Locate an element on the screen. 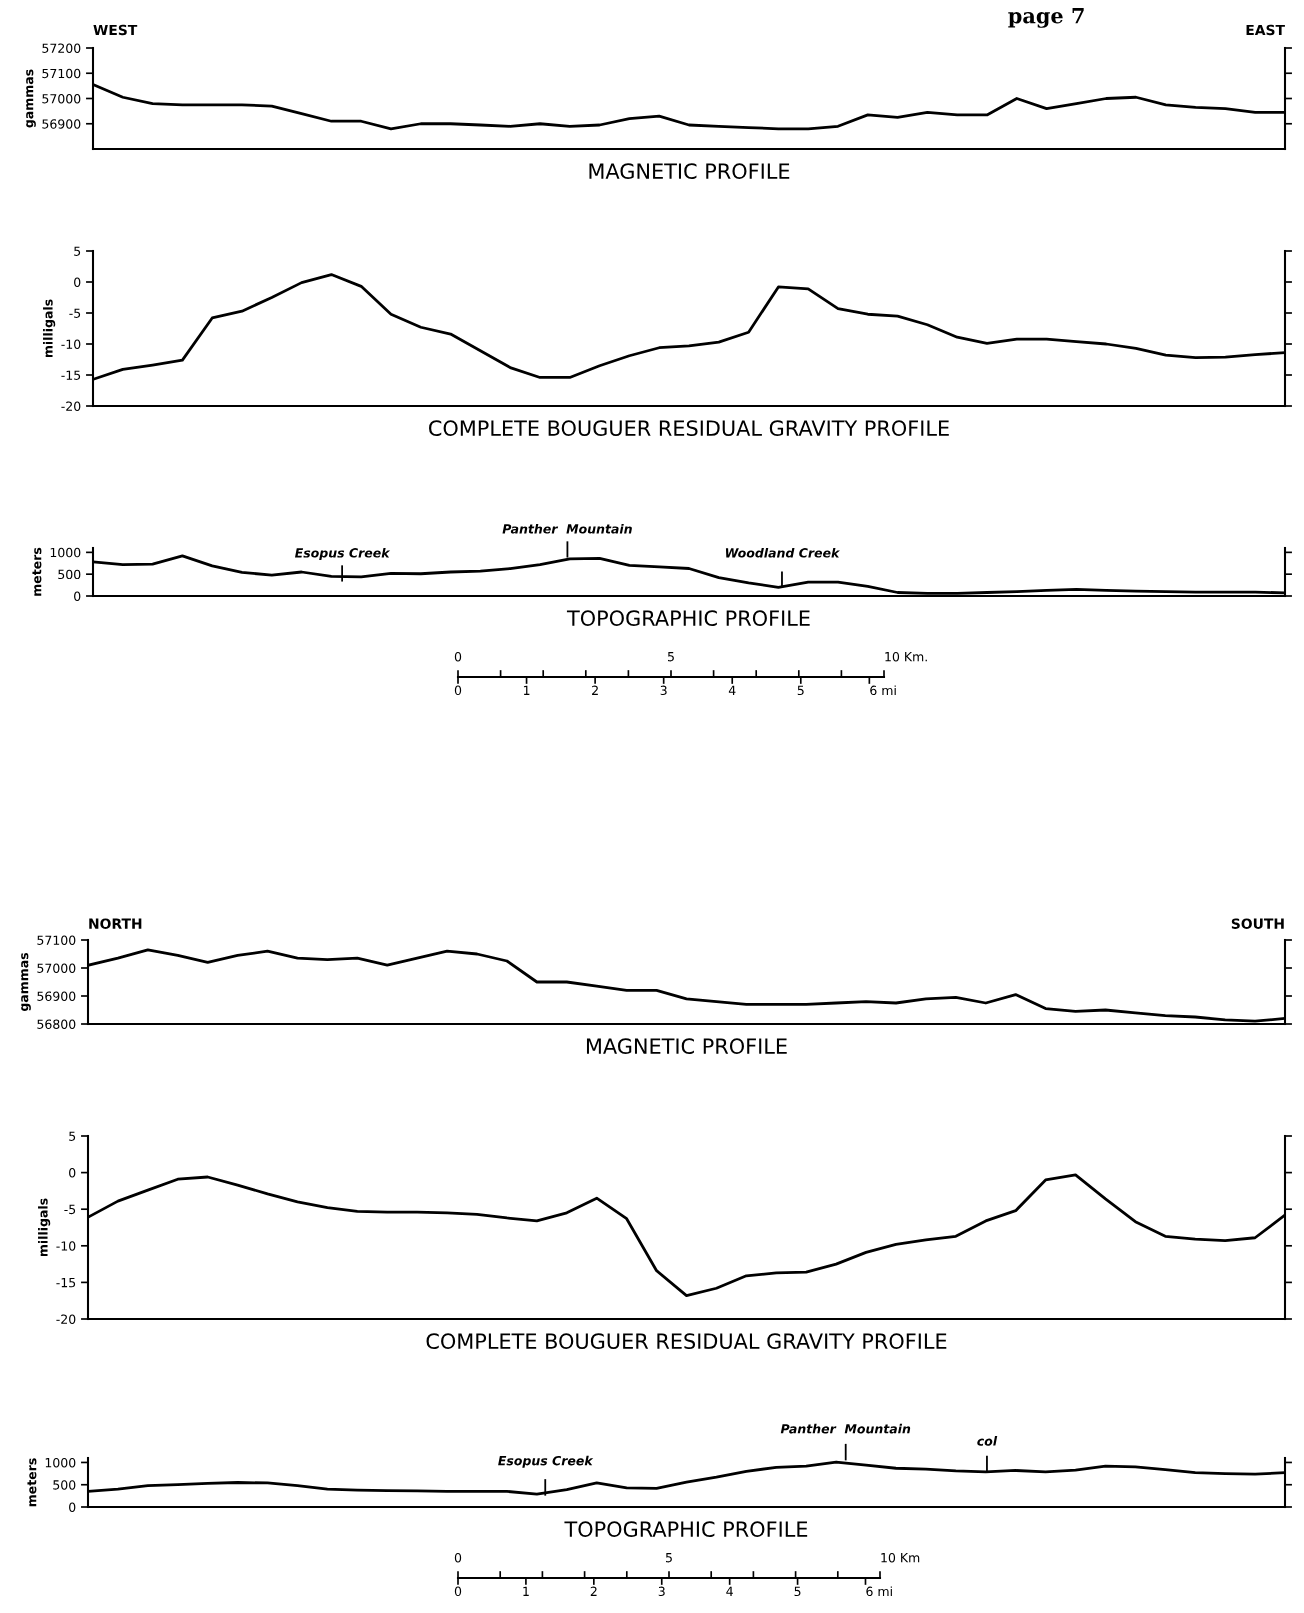 This screenshot has height=1613, width=1304. text: col is located at coordinates (987, 1441).